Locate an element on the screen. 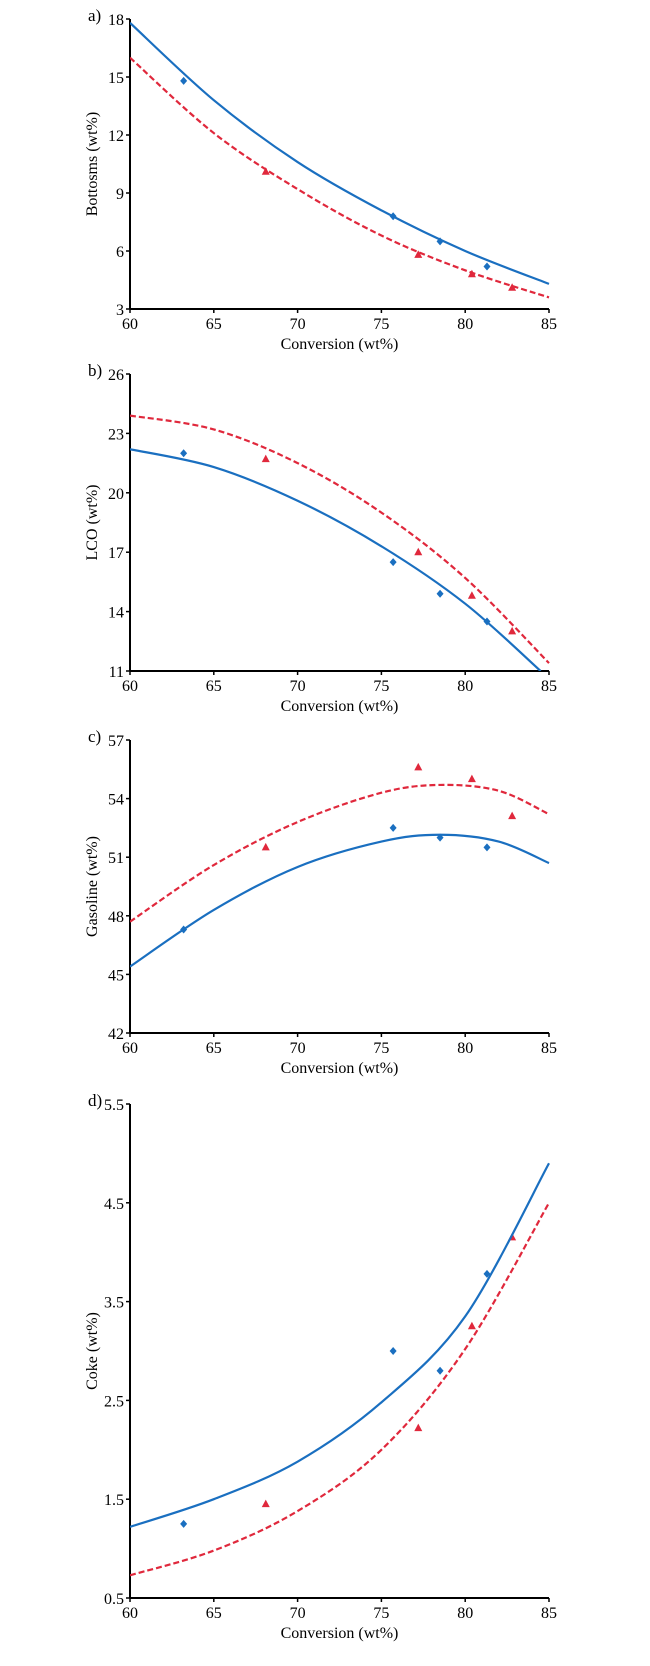 This screenshot has height=1666, width=650. y-tick-label: 5.5 is located at coordinates (114, 1105).